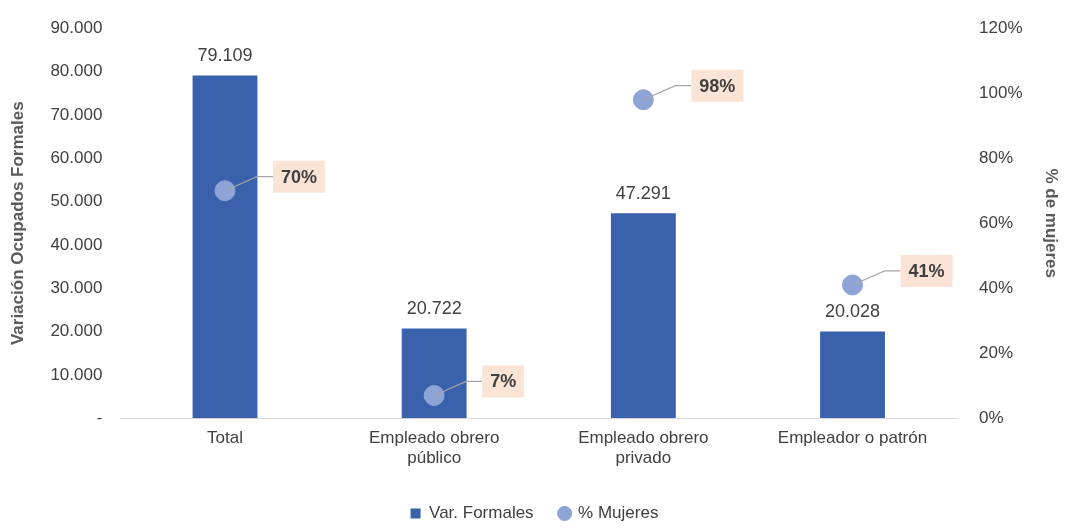  Describe the element at coordinates (996, 352) in the screenshot. I see `y2-tick-label: 20%` at that location.